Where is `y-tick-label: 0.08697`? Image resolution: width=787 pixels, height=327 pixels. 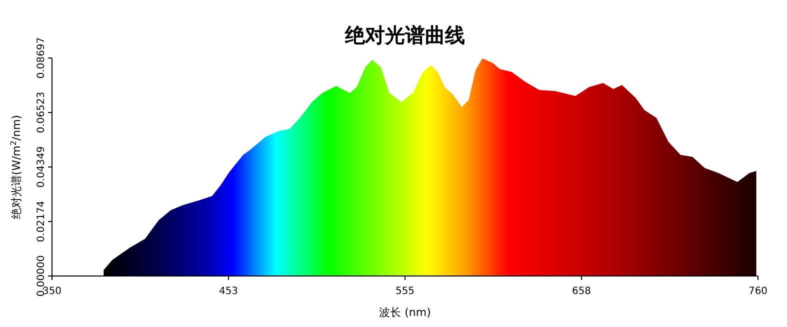
y-tick-label: 0.08697 is located at coordinates (41, 58).